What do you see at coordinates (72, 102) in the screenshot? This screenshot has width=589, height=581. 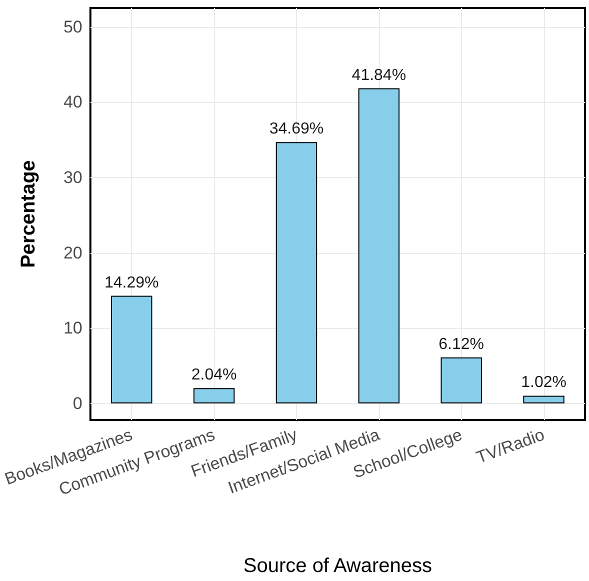 I see `y-tick-label: 40` at bounding box center [72, 102].